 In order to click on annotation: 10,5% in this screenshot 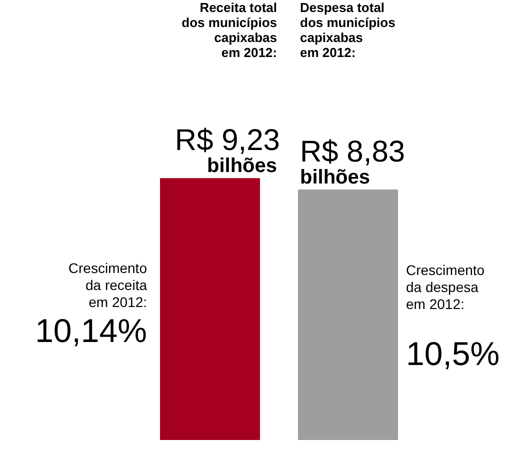, I will do `click(453, 353)`.